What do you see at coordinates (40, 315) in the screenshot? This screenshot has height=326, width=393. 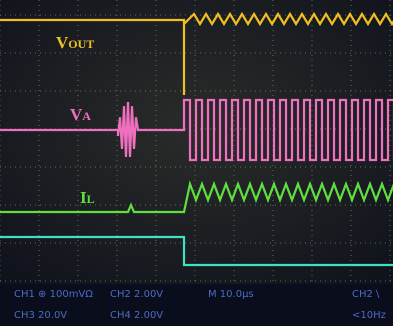 I see `status-text: CH3 20.0V` at bounding box center [40, 315].